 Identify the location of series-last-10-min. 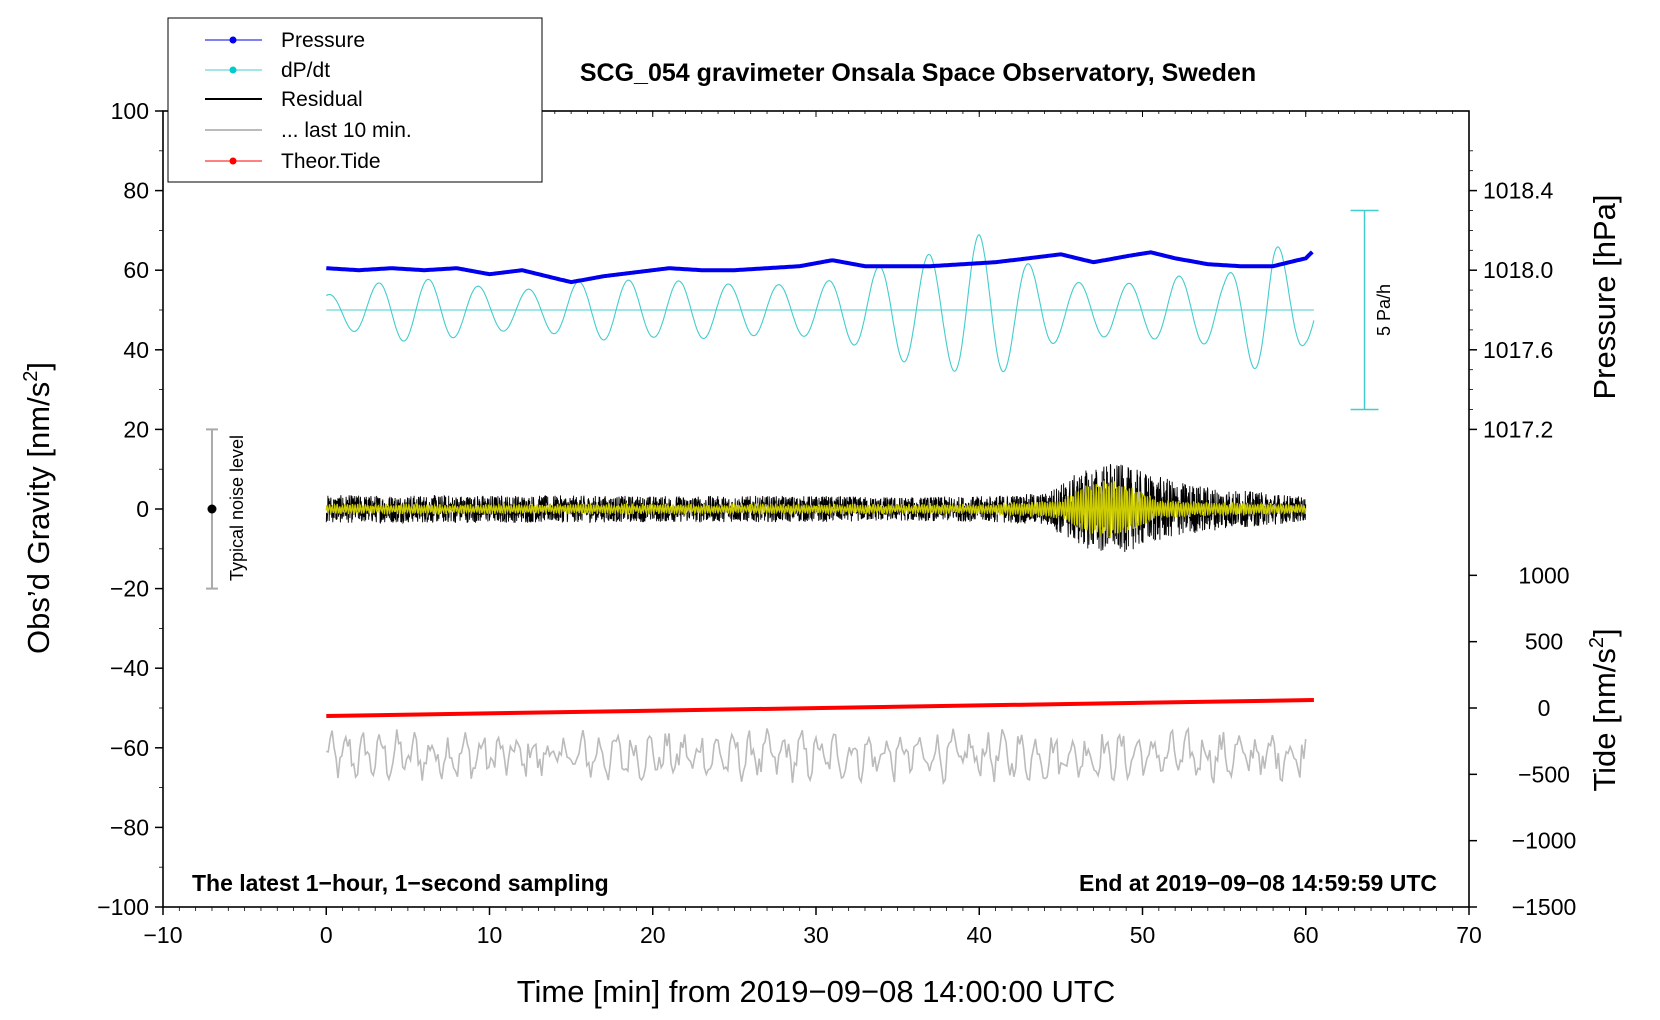
(816, 756).